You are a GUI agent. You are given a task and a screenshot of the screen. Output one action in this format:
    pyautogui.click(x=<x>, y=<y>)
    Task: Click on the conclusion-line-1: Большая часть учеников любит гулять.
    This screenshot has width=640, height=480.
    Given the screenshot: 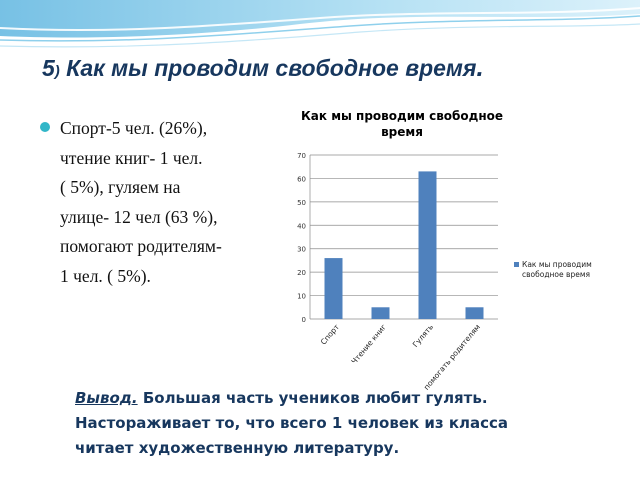 What is the action you would take?
    pyautogui.click(x=312, y=398)
    